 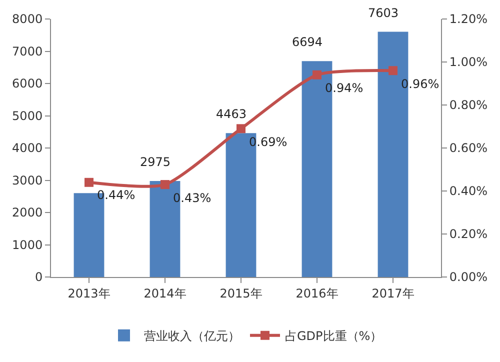 What do you see at coordinates (27, 245) in the screenshot?
I see `y-tick-label: 1000` at bounding box center [27, 245].